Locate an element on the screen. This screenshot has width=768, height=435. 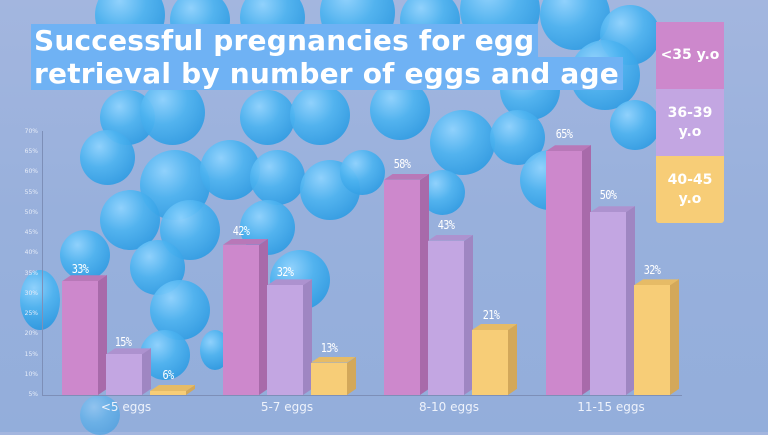
y-tick: 10% is located at coordinates (31, 374).